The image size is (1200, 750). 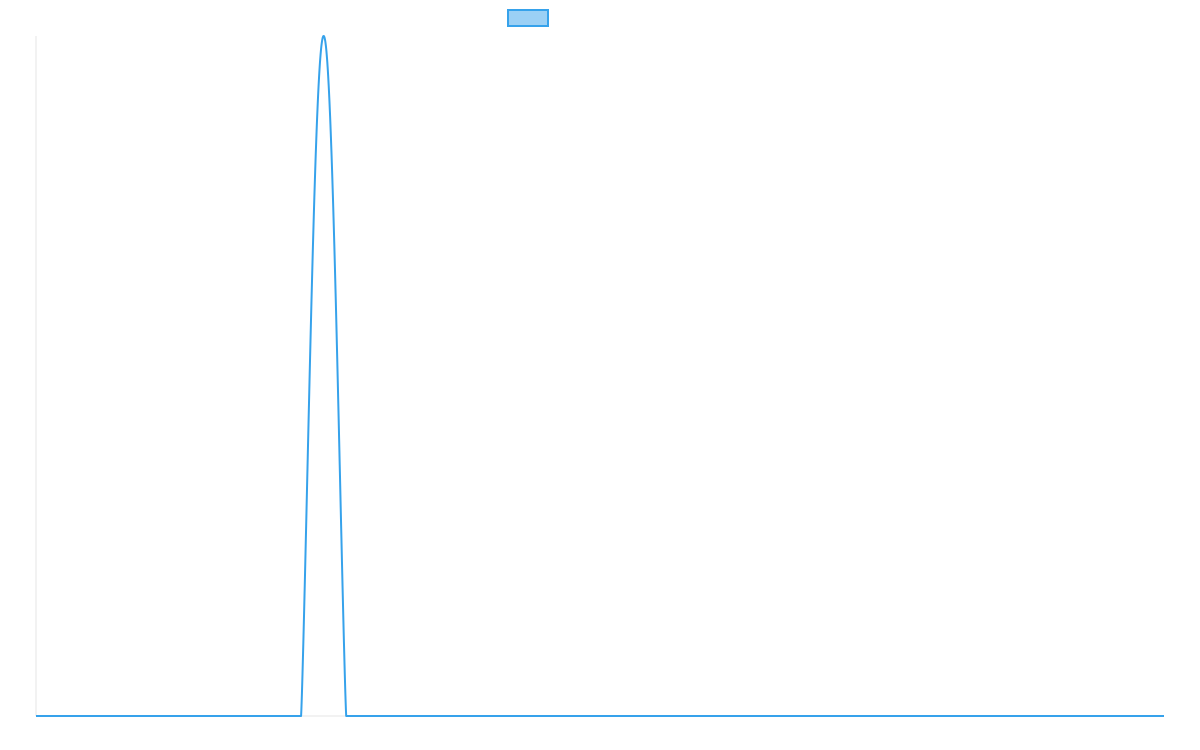 I want to click on chart-legend, so click(x=528, y=18).